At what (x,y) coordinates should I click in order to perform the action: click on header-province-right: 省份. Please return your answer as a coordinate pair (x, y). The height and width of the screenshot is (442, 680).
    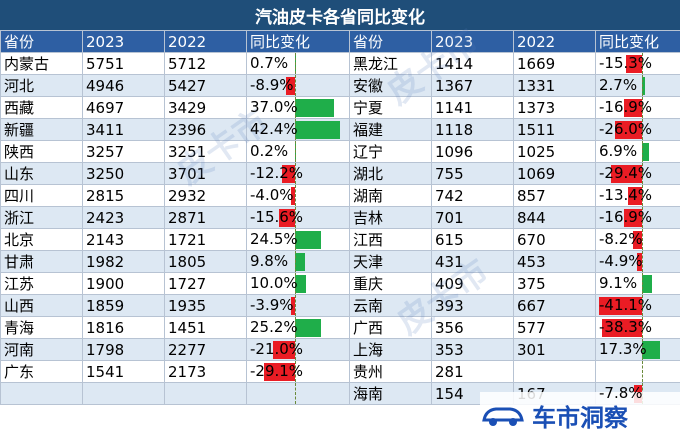
    Looking at the image, I should click on (390, 41).